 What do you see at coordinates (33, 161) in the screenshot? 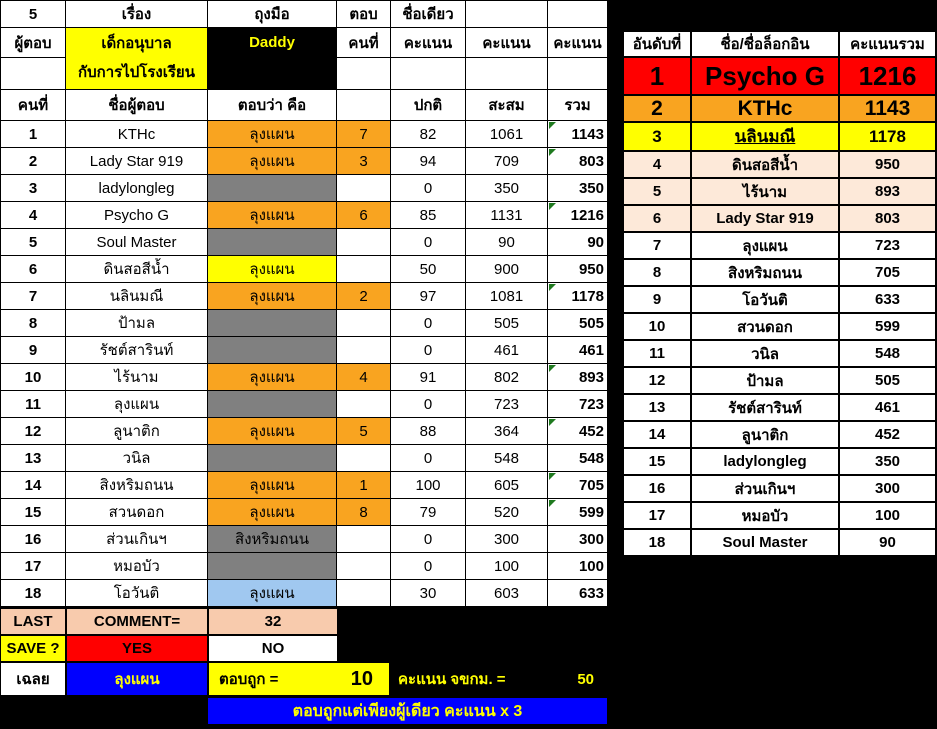
I see `row-no-cell: 2` at bounding box center [33, 161].